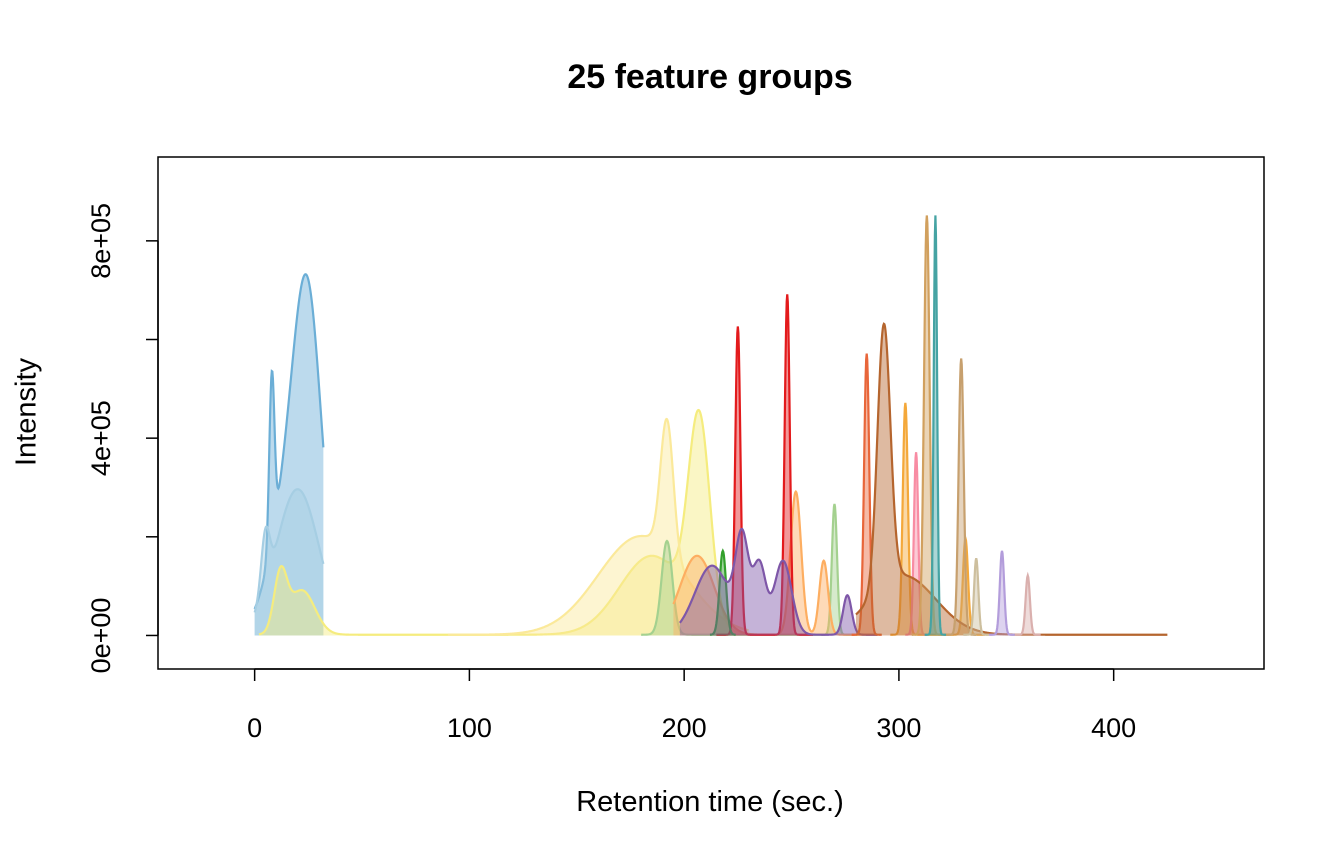 This screenshot has width=1344, height=865. I want to click on series-7-line, so click(765, 465).